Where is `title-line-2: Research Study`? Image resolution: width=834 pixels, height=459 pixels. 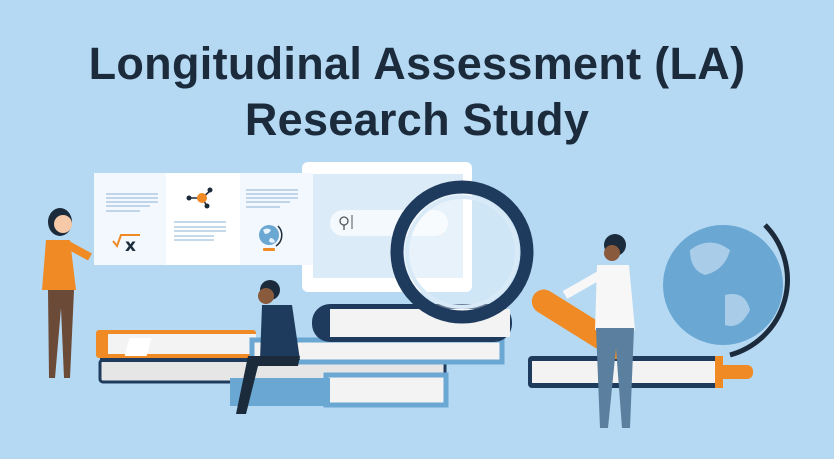 title-line-2: Research Study is located at coordinates (417, 119).